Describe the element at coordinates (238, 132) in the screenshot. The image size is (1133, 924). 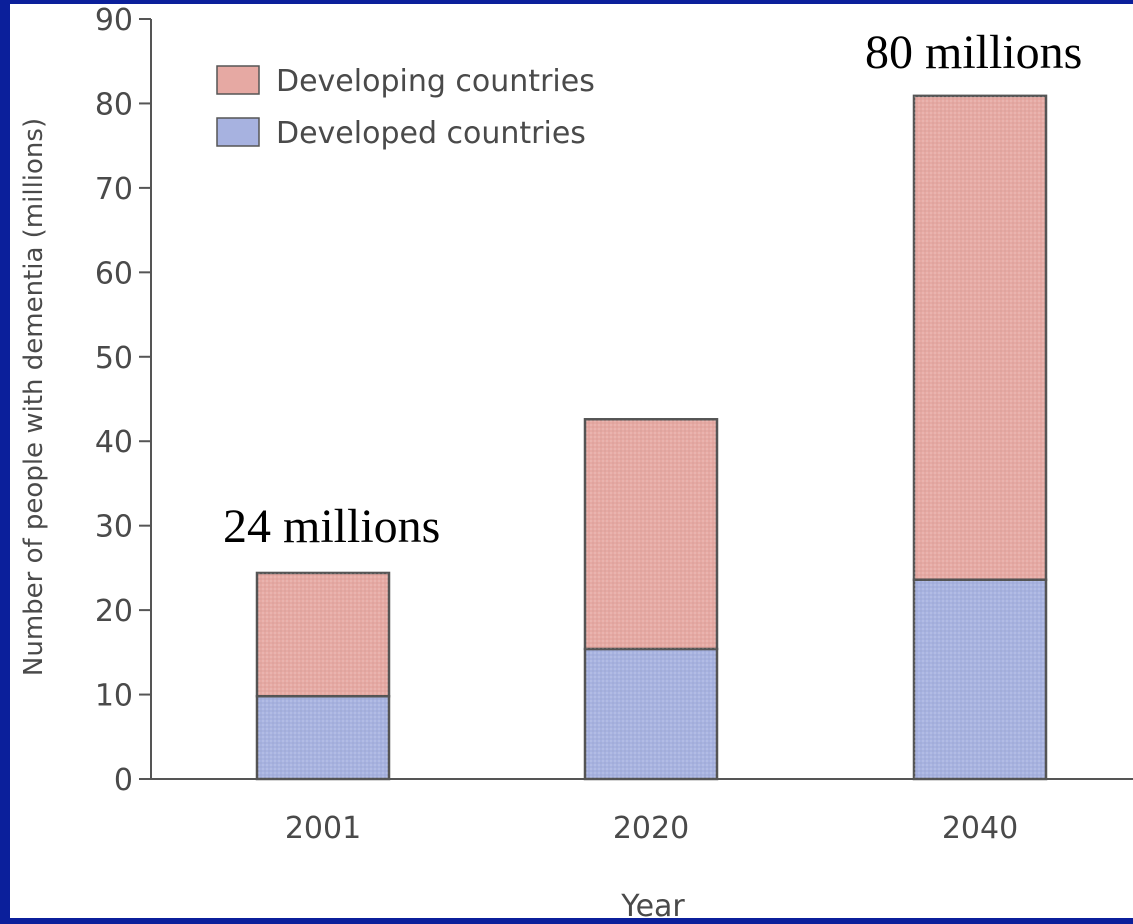
I see `legend-swatch-developed` at that location.